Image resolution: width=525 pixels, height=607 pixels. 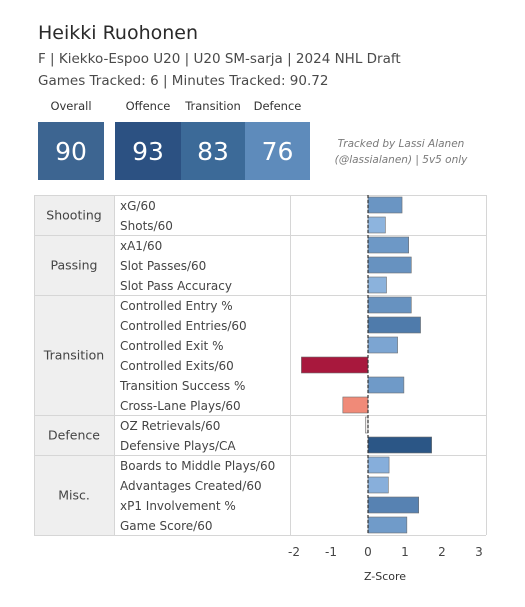 I want to click on metric-label: Controlled Entries/60, so click(x=183, y=326).